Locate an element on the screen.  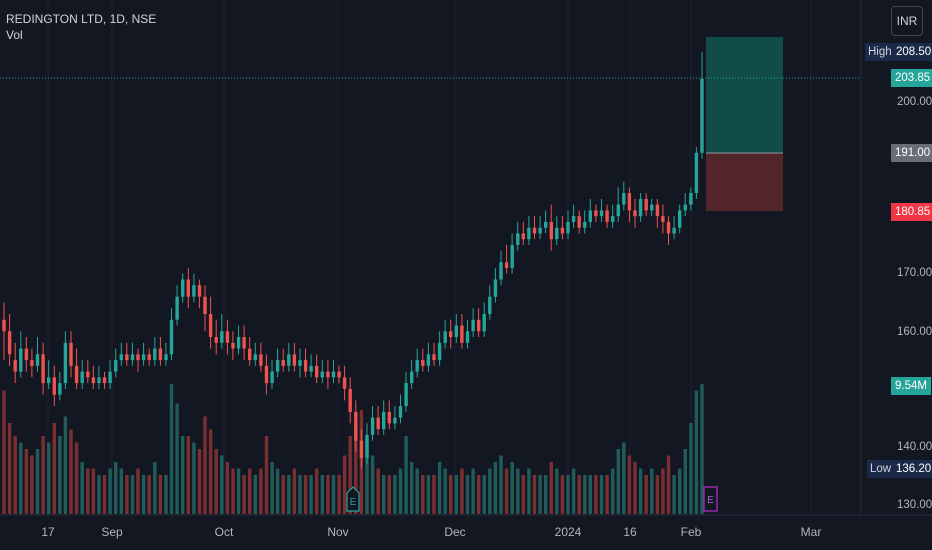
time-tick-label: Oct is located at coordinates (224, 532).